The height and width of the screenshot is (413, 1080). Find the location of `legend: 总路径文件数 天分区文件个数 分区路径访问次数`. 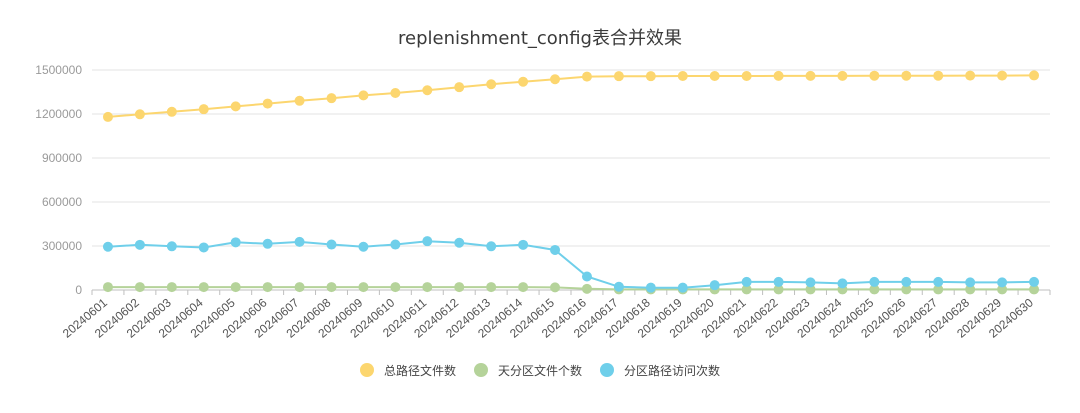

legend: 总路径文件数 天分区文件个数 分区路径访问次数 is located at coordinates (540, 370).